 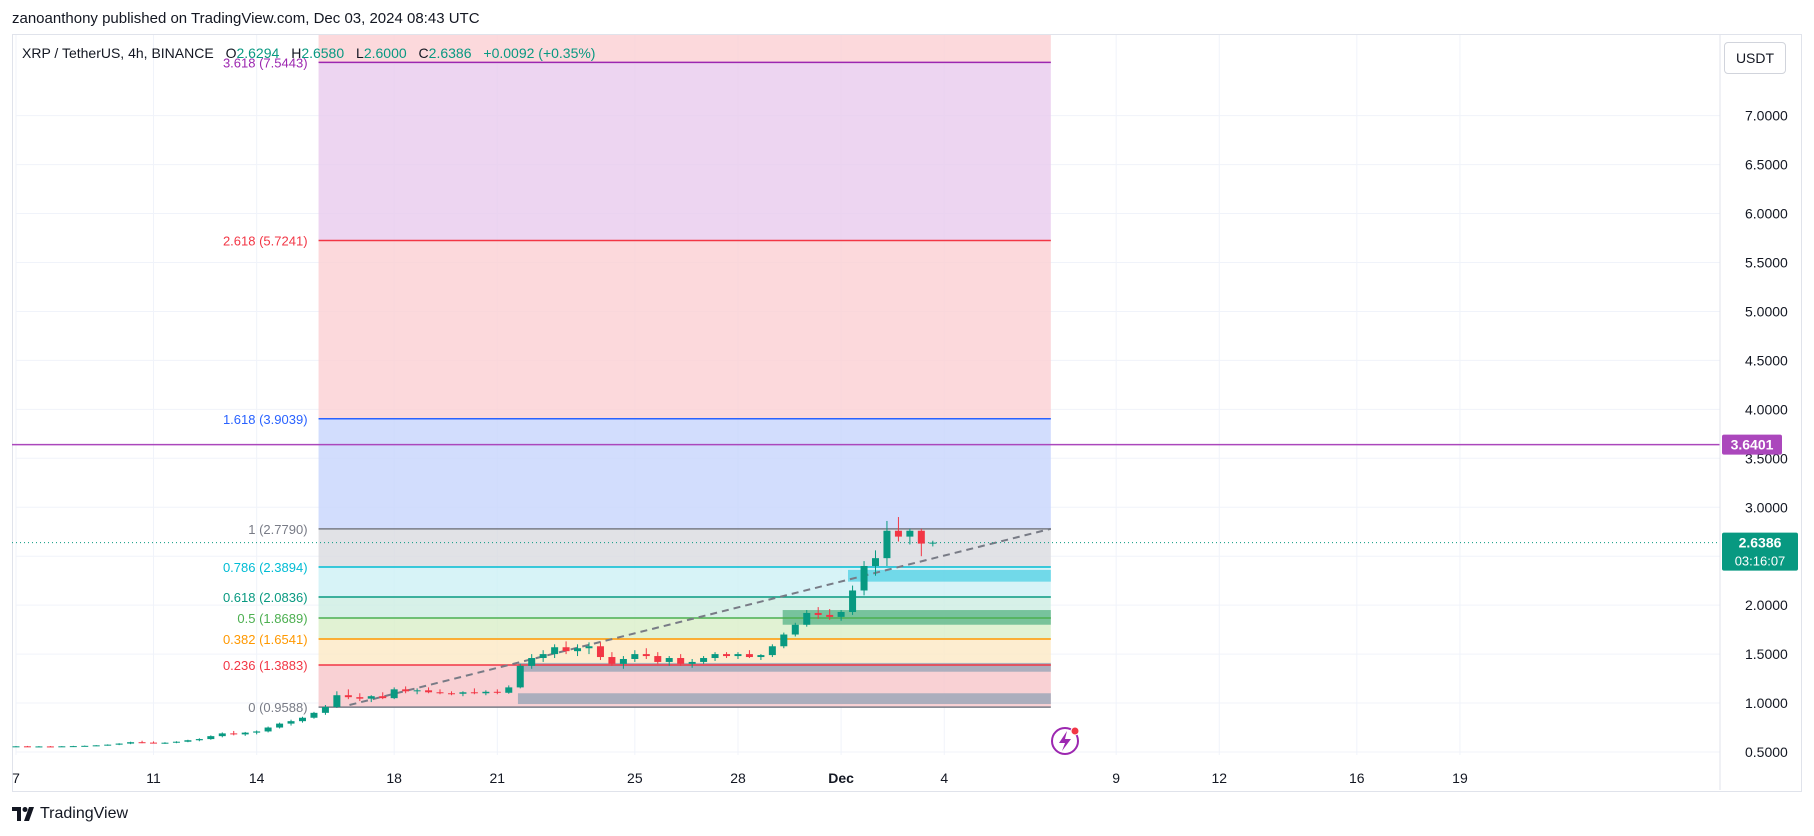 I want to click on price-axis-tick: 7.0000, so click(x=1766, y=116).